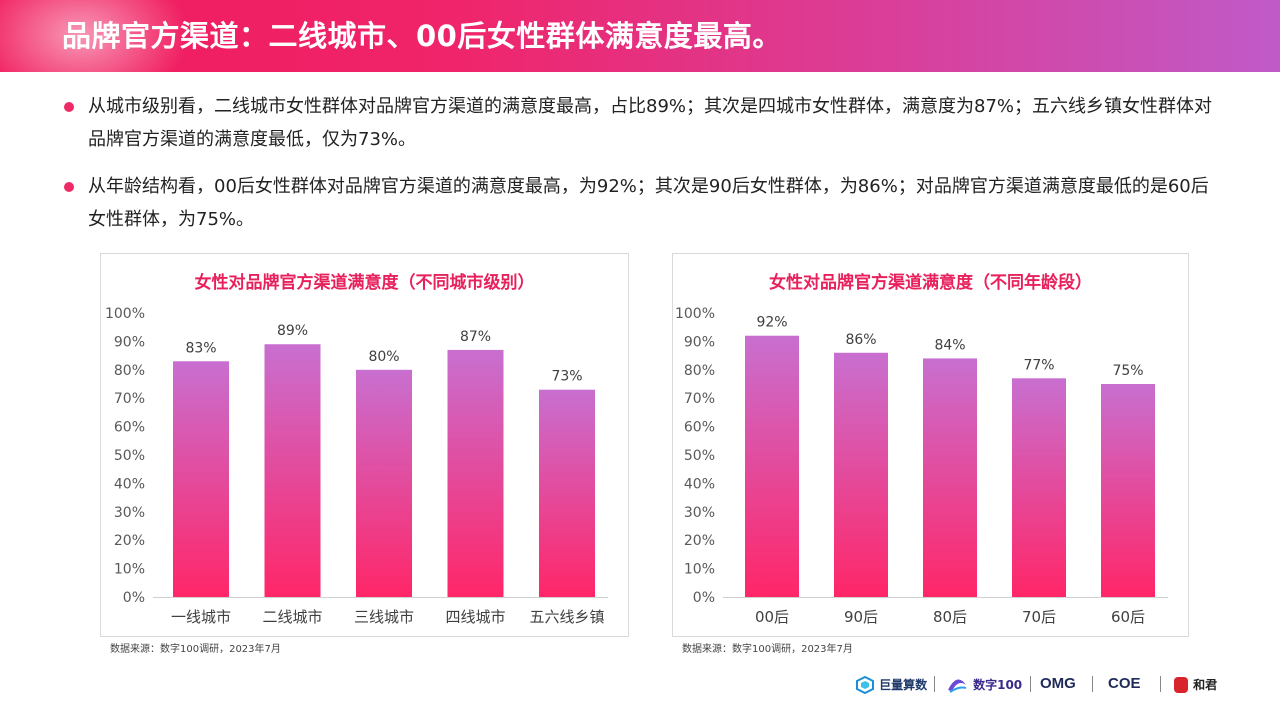  Describe the element at coordinates (1128, 617) in the screenshot. I see `x-tick-label: 60后` at that location.